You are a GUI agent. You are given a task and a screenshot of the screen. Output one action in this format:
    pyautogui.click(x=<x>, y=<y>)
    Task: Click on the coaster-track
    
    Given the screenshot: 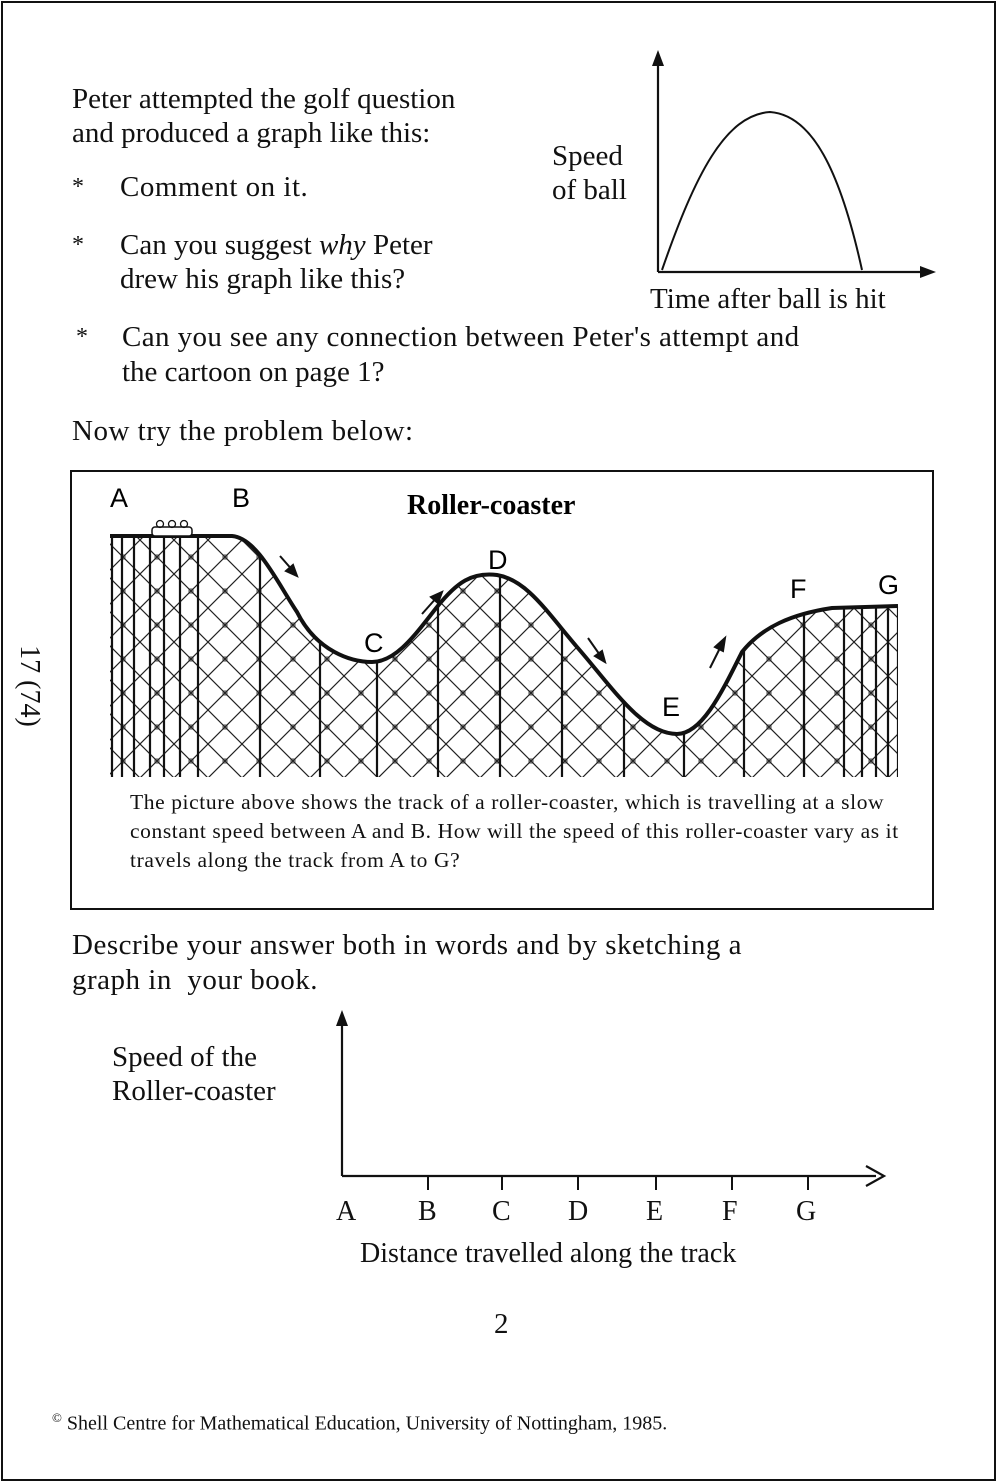 What is the action you would take?
    pyautogui.click(x=504, y=635)
    